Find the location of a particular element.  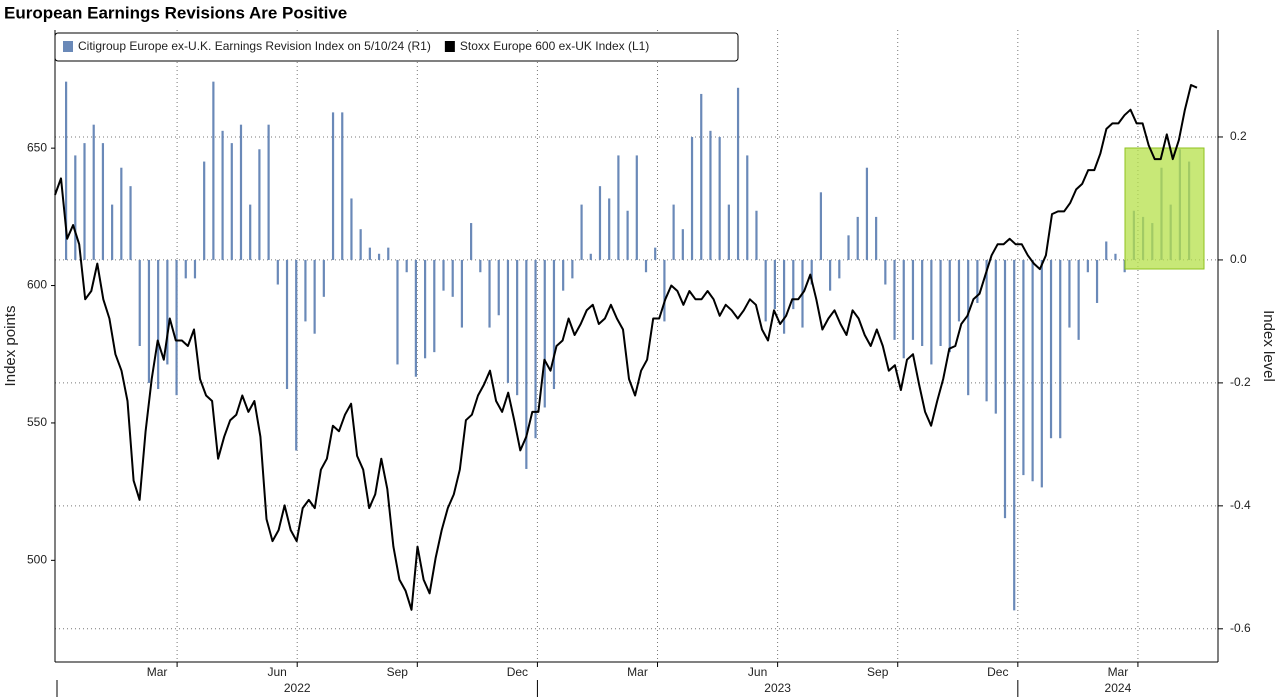

y2-tick-label: 0.0 is located at coordinates (1238, 259).